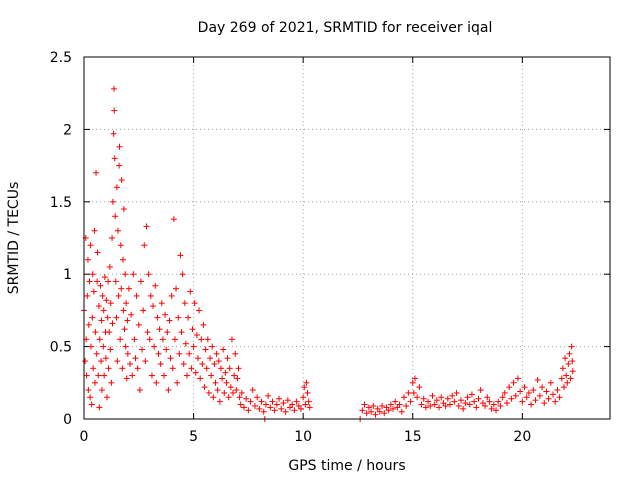  What do you see at coordinates (193, 437) in the screenshot?
I see `x-tick-label: 5` at bounding box center [193, 437].